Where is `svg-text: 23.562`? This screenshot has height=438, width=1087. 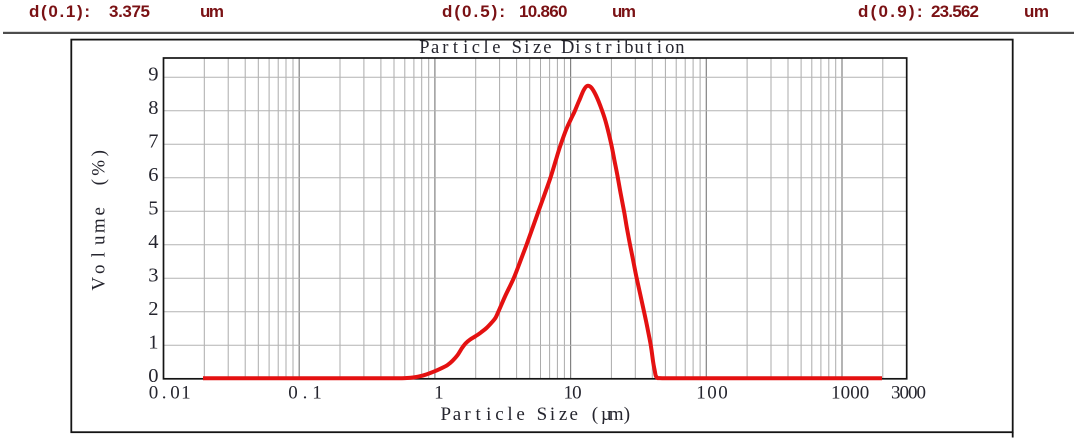 svg-text: 23.562 is located at coordinates (955, 11).